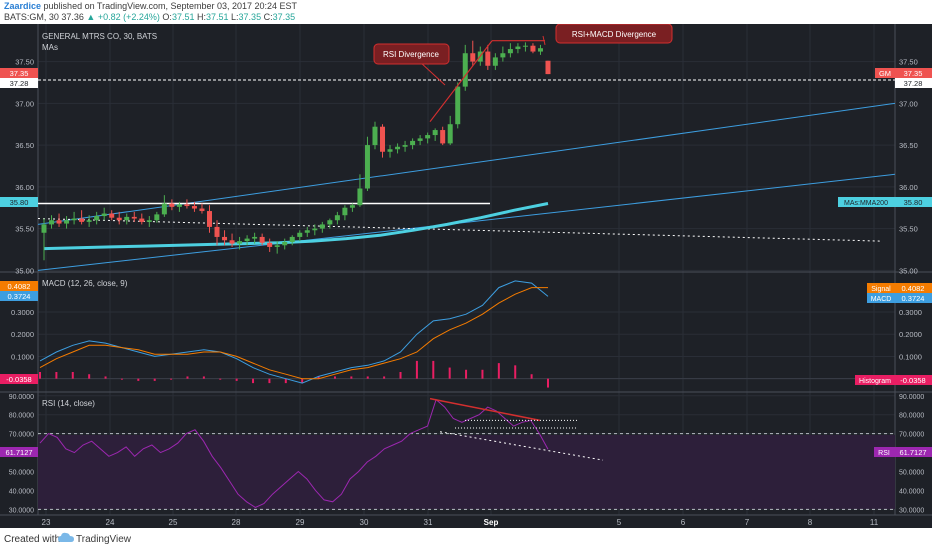 Image resolution: width=932 pixels, height=550 pixels. What do you see at coordinates (908, 187) in the screenshot?
I see `y-tick-label: 36.00` at bounding box center [908, 187].